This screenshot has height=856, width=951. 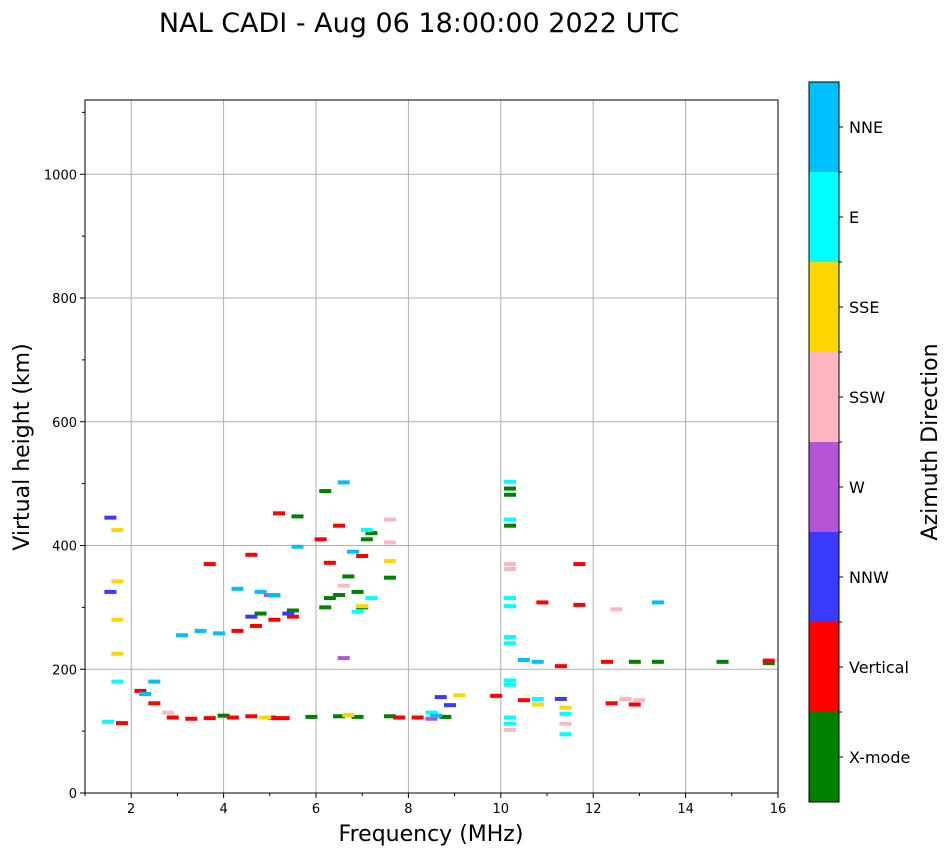 What do you see at coordinates (778, 809) in the screenshot?
I see `x-tick-label: 16` at bounding box center [778, 809].